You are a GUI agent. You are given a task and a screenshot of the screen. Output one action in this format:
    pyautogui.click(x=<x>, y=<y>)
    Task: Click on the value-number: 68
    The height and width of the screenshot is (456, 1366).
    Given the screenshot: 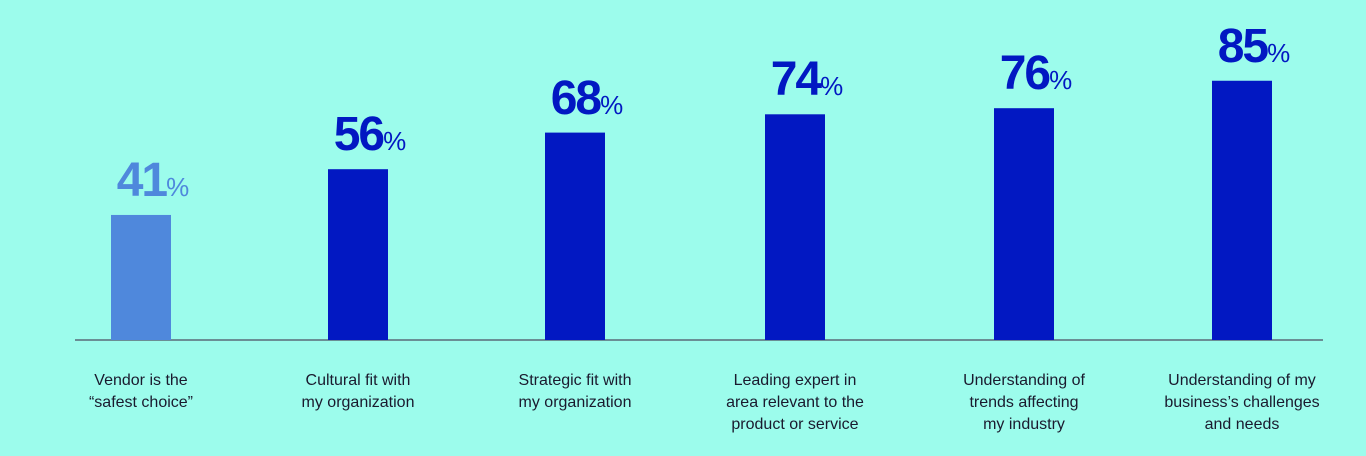 What is the action you would take?
    pyautogui.click(x=576, y=98)
    